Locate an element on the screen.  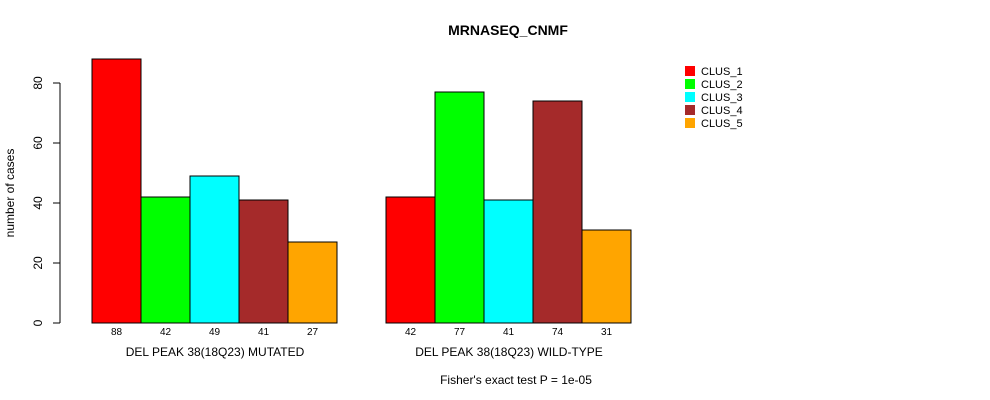
y-axis: 0 20 40 60 80 is located at coordinates (46, 201).